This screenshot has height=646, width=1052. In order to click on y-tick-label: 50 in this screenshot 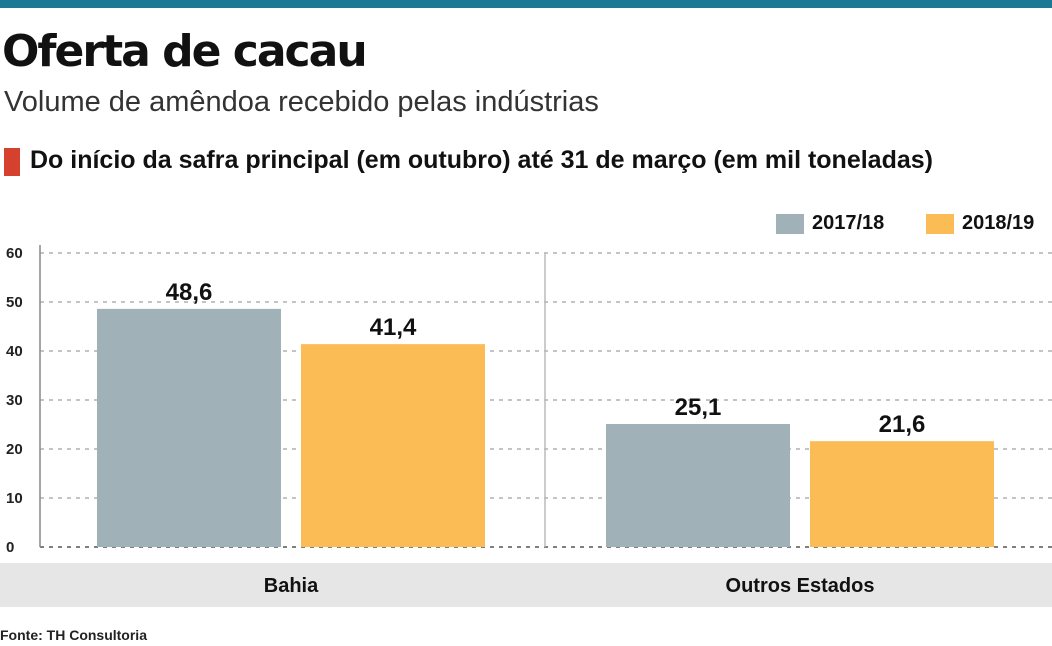, I will do `click(14, 302)`.